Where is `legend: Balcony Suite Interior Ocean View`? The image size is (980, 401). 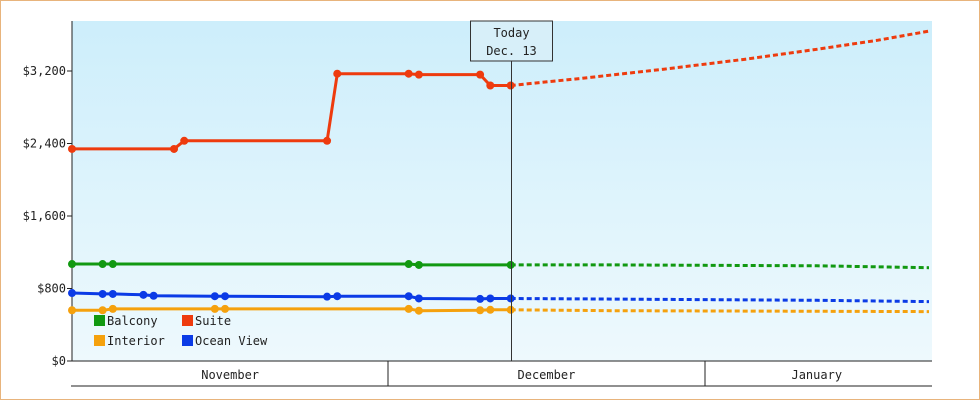
legend: Balcony Suite Interior Ocean View is located at coordinates (181, 331).